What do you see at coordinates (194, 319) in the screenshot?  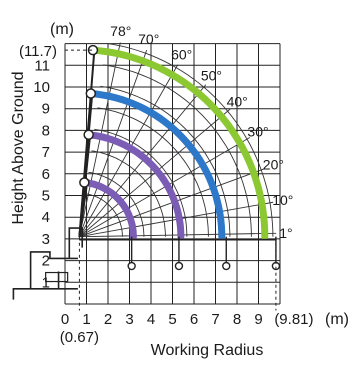 I see `x-tick-label: 6` at bounding box center [194, 319].